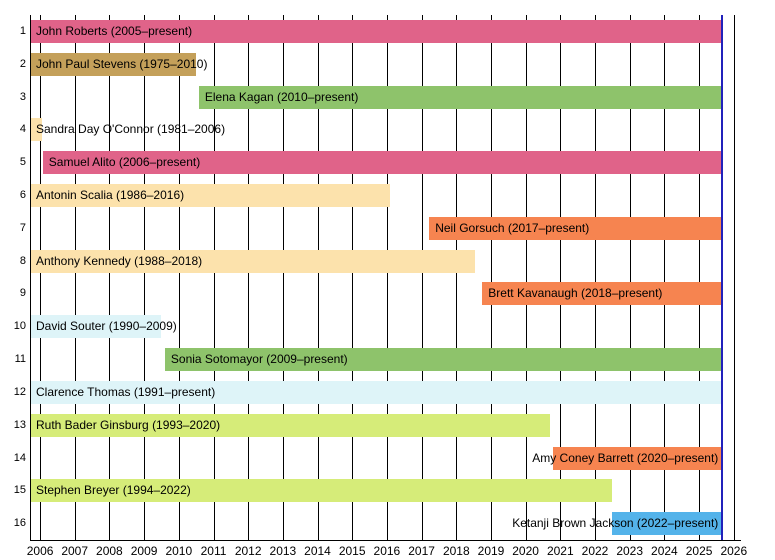 The height and width of the screenshot is (560, 775). I want to click on tenure-label-row-2: John Paul Stevens (1975–2010), so click(122, 63).